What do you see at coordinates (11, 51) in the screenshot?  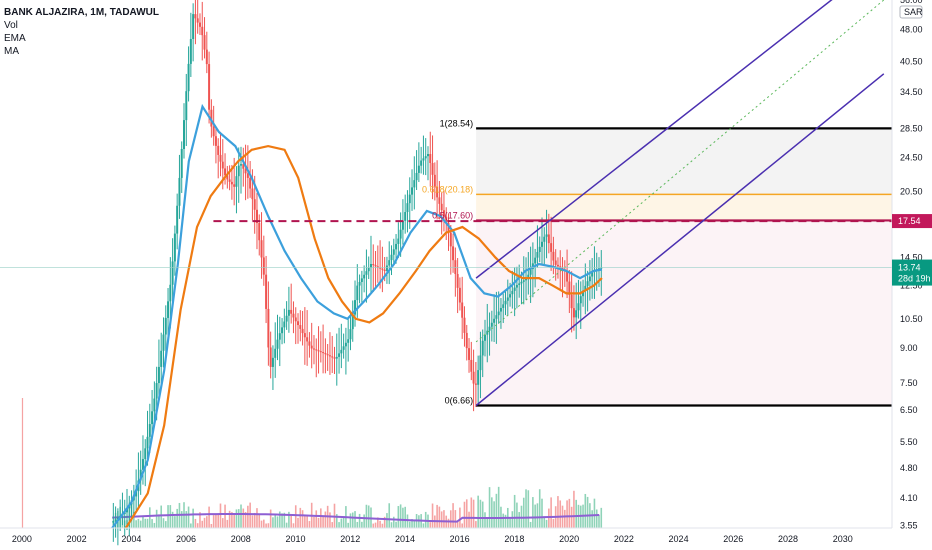 I see `legend-ma: MA` at bounding box center [11, 51].